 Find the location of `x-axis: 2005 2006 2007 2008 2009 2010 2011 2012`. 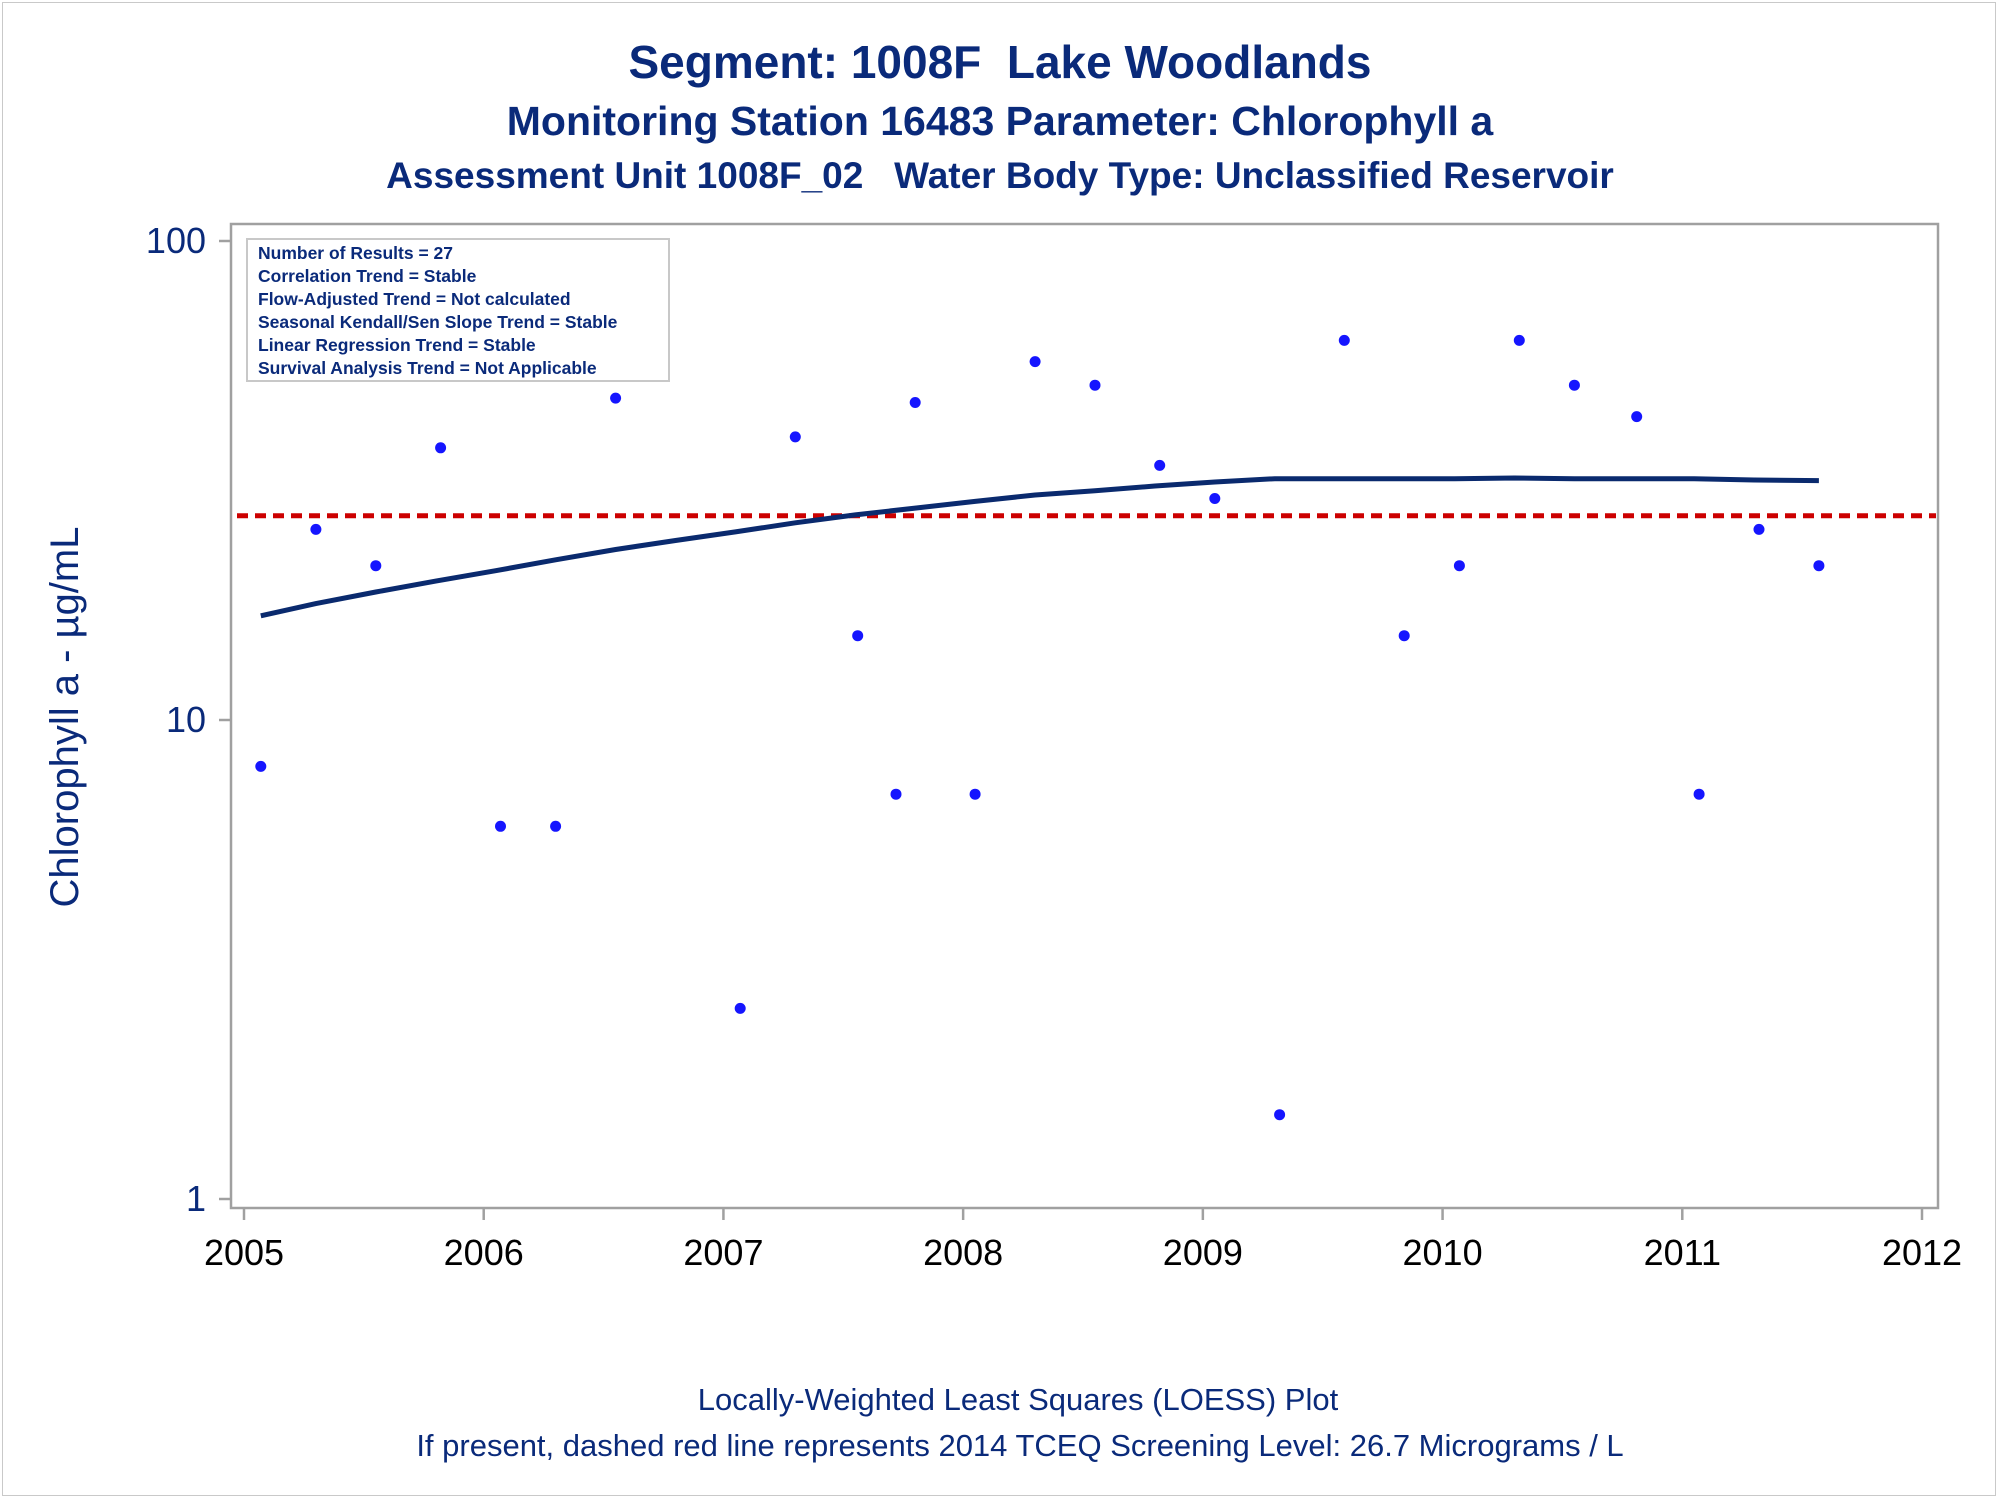

x-axis: 2005 2006 2007 2008 2009 2010 2011 2012 is located at coordinates (1083, 1240).